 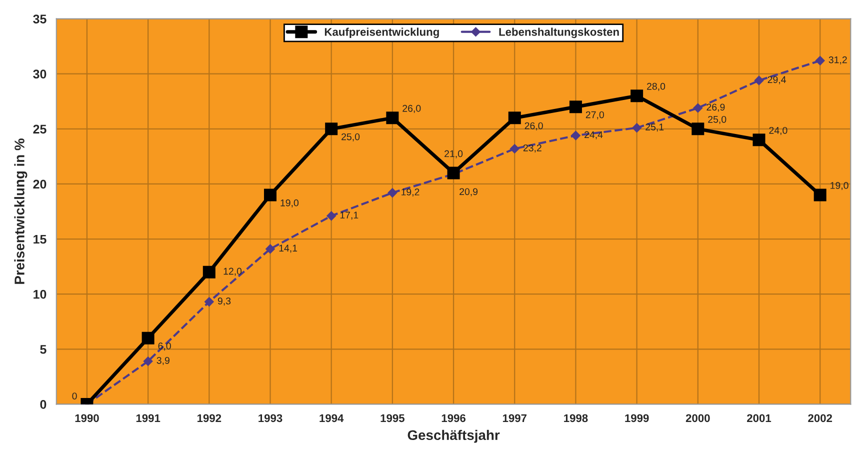 I want to click on data-label: 26,9, so click(x=715, y=108).